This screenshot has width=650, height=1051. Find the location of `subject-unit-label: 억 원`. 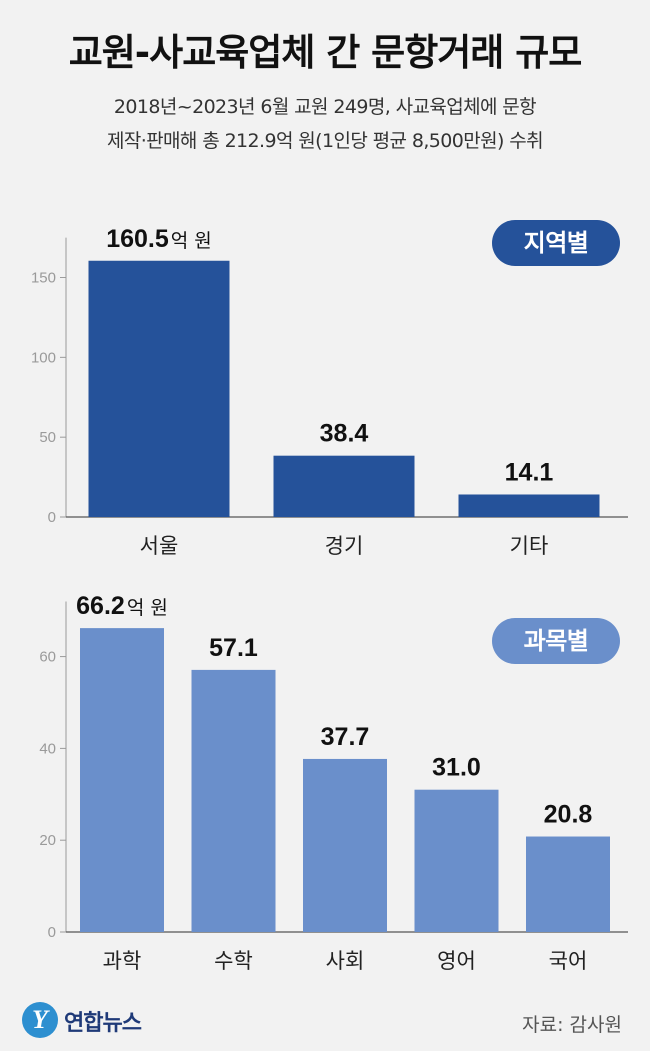

subject-unit-label: 억 원 is located at coordinates (147, 608).